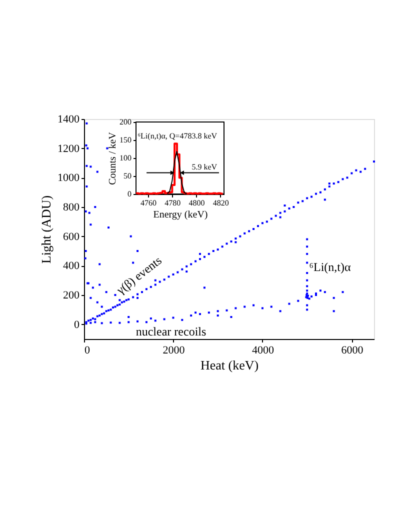  Describe the element at coordinates (71, 208) in the screenshot. I see `y-tick-label: 800` at that location.